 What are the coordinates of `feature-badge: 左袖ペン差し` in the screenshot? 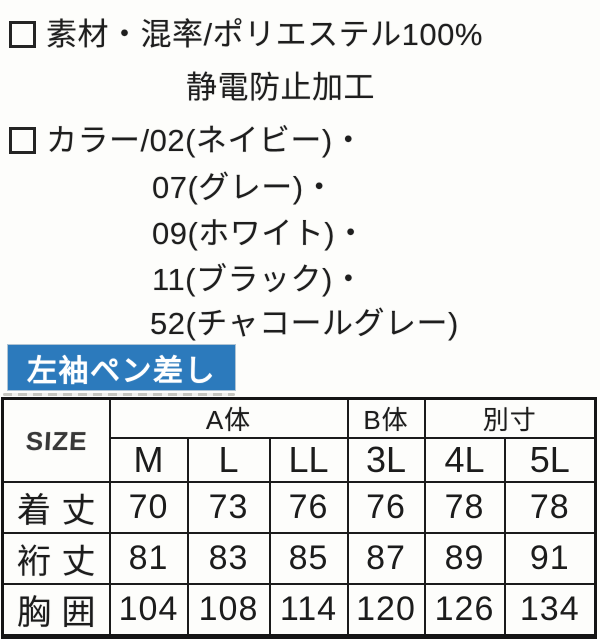 It's located at (121, 367).